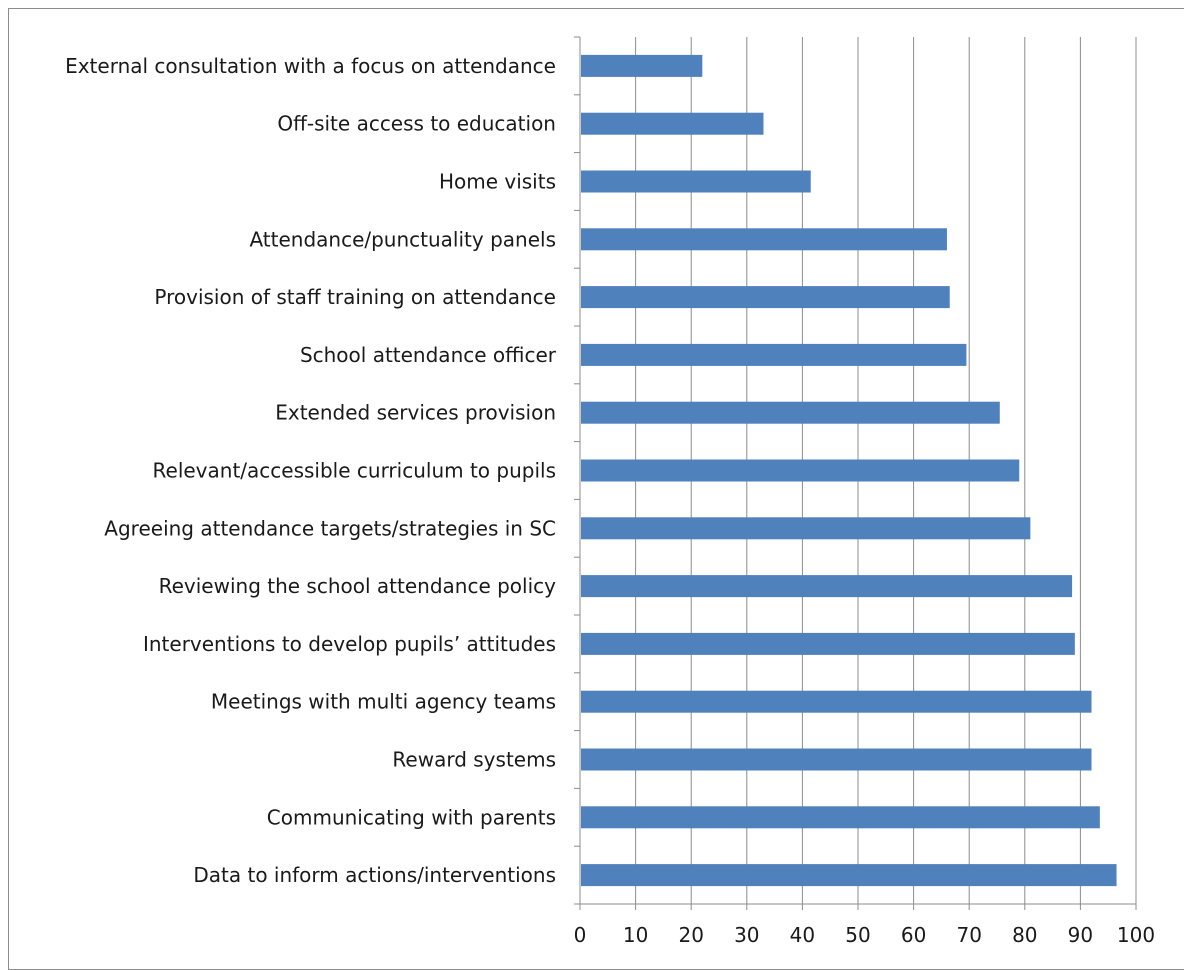 This screenshot has width=1184, height=970. What do you see at coordinates (1024, 935) in the screenshot?
I see `x-tick-label: 80` at bounding box center [1024, 935].